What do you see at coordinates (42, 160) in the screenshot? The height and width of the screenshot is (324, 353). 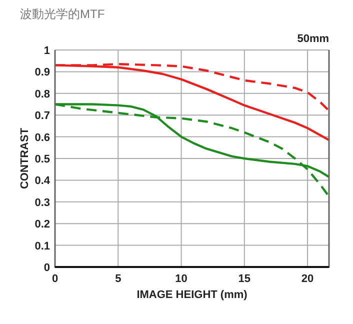 I see `y-tick-label: 0.5` at bounding box center [42, 160].